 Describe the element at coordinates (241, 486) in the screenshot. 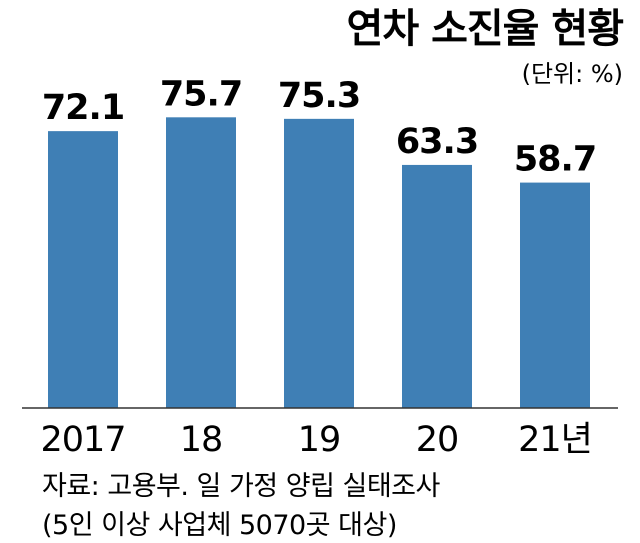

I see `source-line-1: 자료: 고용부. 일 가정 양립 실태조사` at that location.